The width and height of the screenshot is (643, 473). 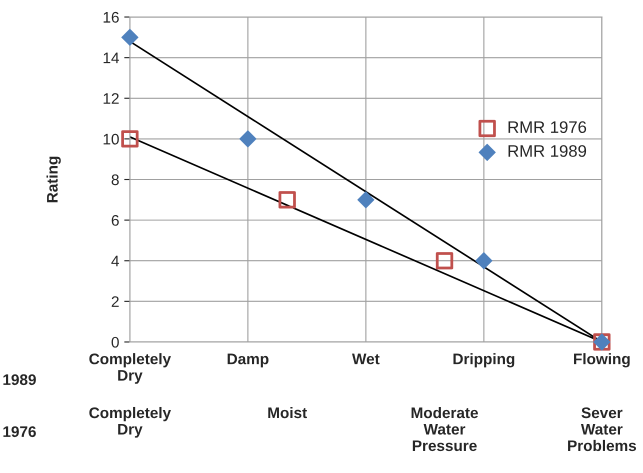 What do you see at coordinates (115, 261) in the screenshot?
I see `y-tick-label: 4` at bounding box center [115, 261].